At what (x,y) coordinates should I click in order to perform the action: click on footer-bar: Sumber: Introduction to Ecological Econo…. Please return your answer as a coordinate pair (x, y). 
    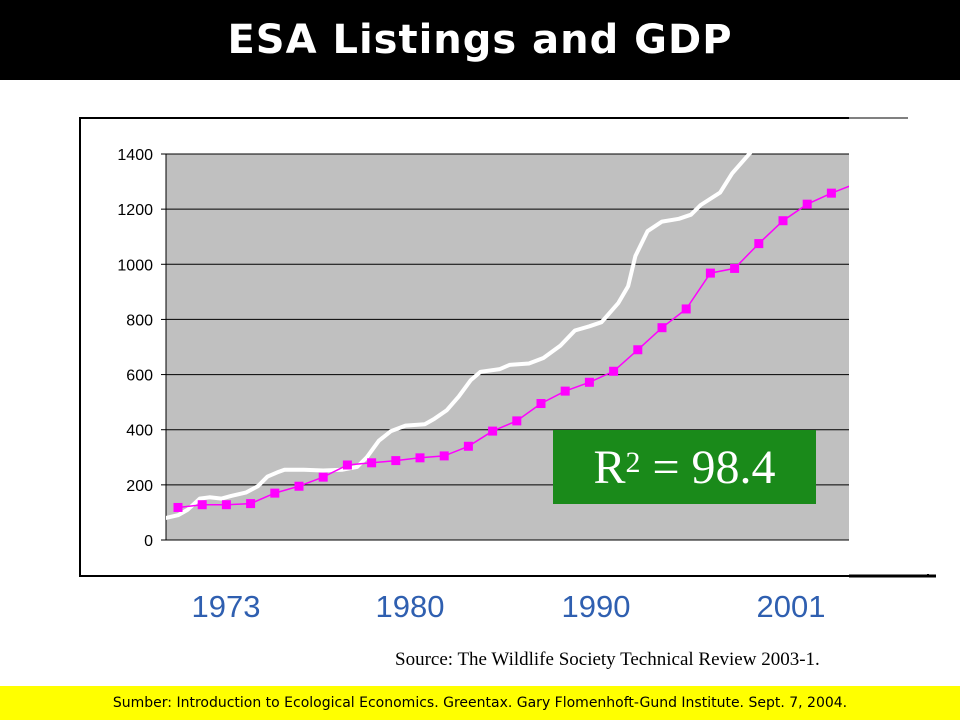
    Looking at the image, I should click on (480, 703).